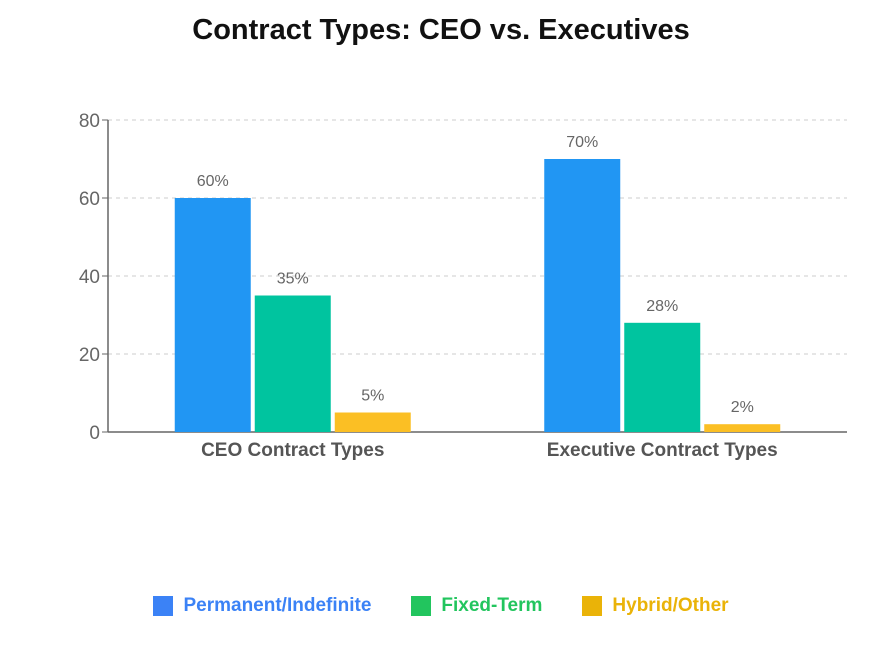 The width and height of the screenshot is (892, 672). I want to click on legend-swatch-fixed-term, so click(421, 606).